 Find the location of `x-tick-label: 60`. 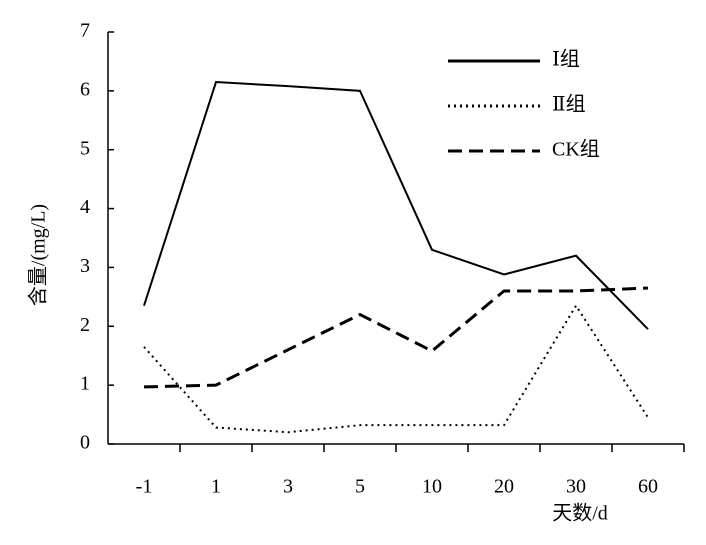

x-tick-label: 60 is located at coordinates (648, 487).